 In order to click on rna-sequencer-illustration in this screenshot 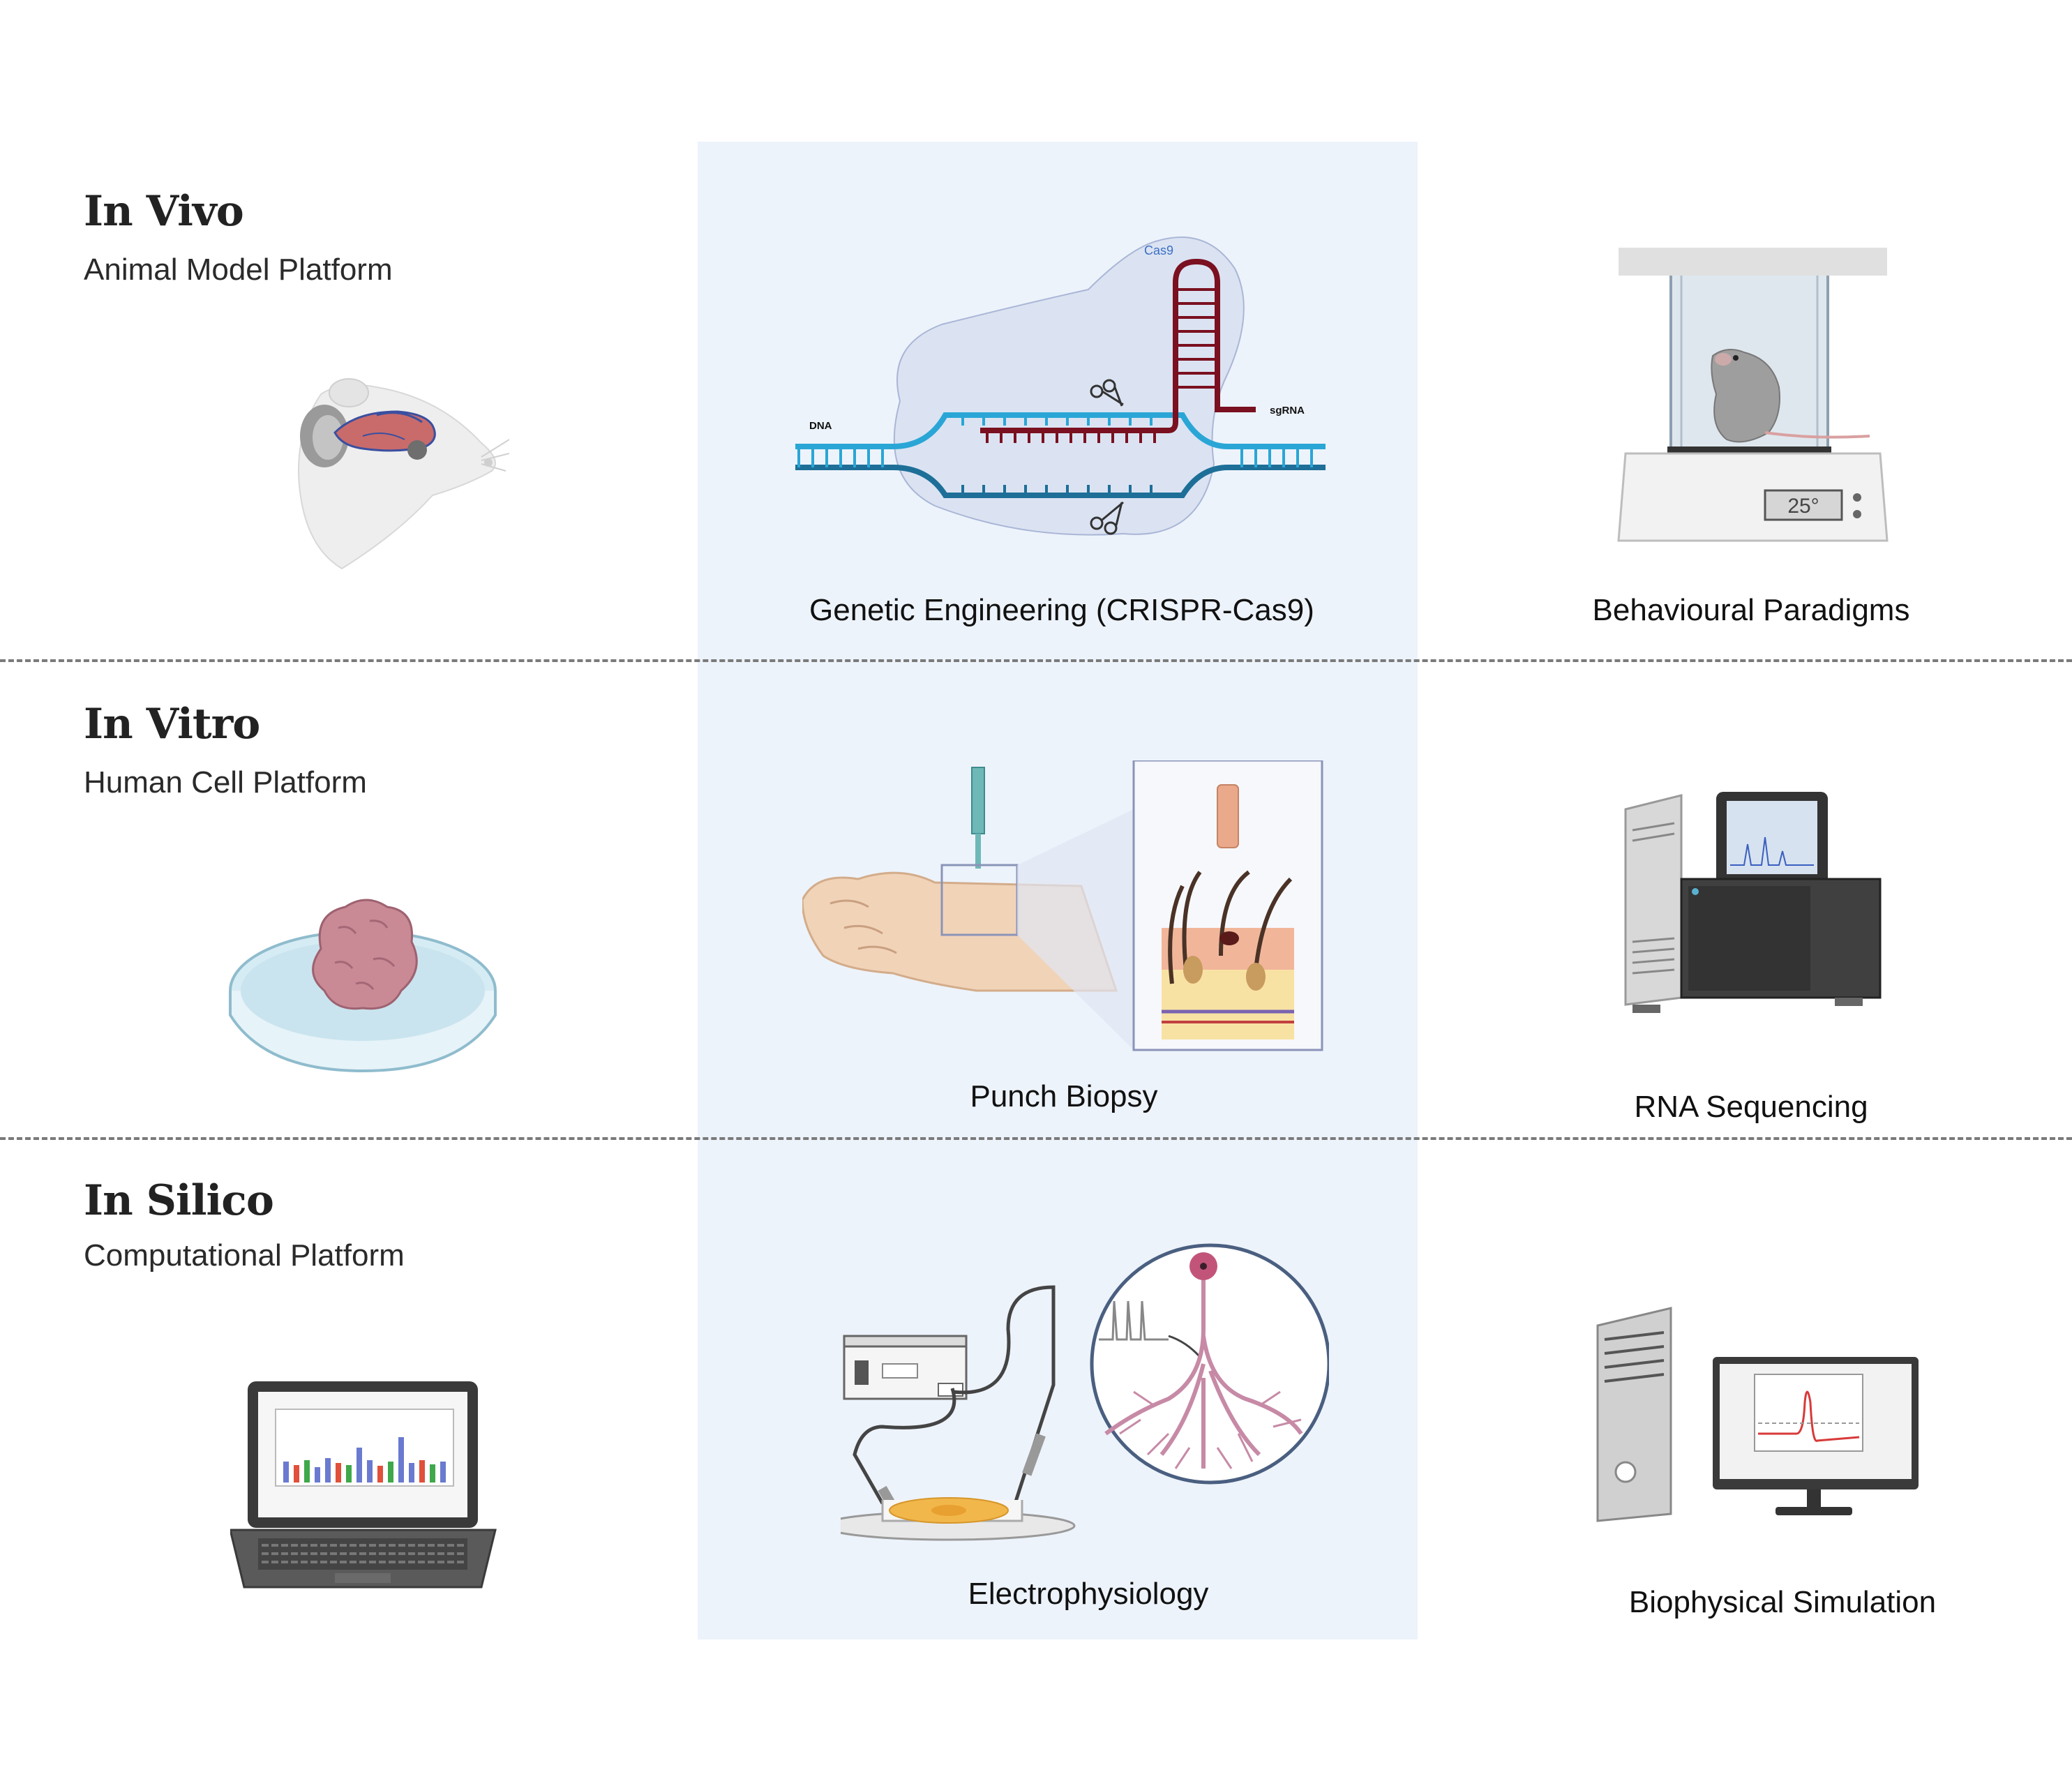, I will do `click(1753, 902)`.